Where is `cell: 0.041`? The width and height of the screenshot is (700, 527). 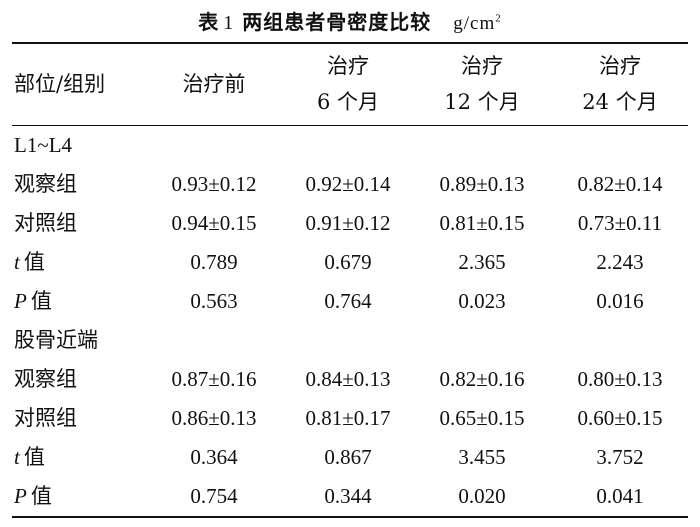
cell: 0.041 is located at coordinates (620, 496).